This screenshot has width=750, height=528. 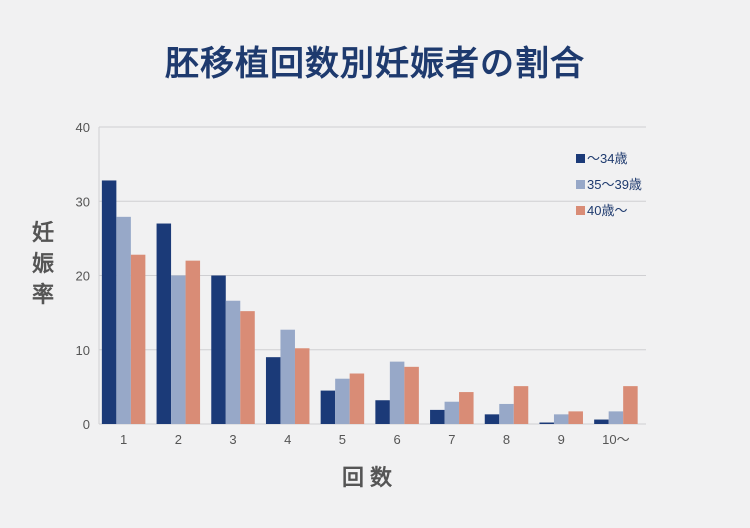 I want to click on y-axis-label: 妊娠率, so click(x=42, y=264).